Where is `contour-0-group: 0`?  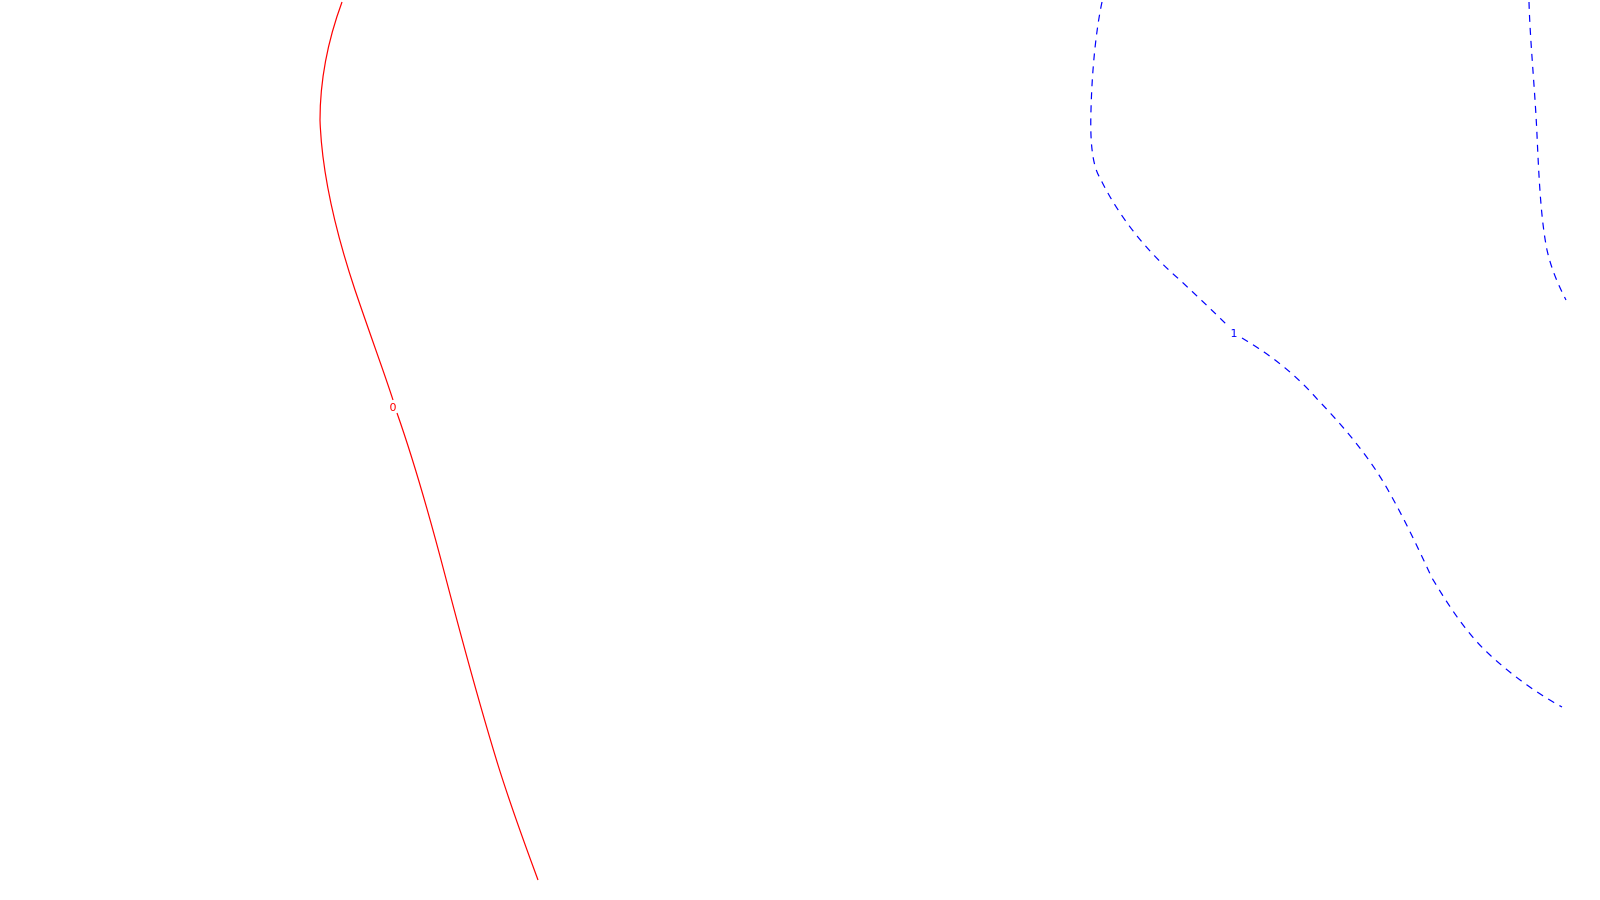
contour-0-group: 0 is located at coordinates (429, 441).